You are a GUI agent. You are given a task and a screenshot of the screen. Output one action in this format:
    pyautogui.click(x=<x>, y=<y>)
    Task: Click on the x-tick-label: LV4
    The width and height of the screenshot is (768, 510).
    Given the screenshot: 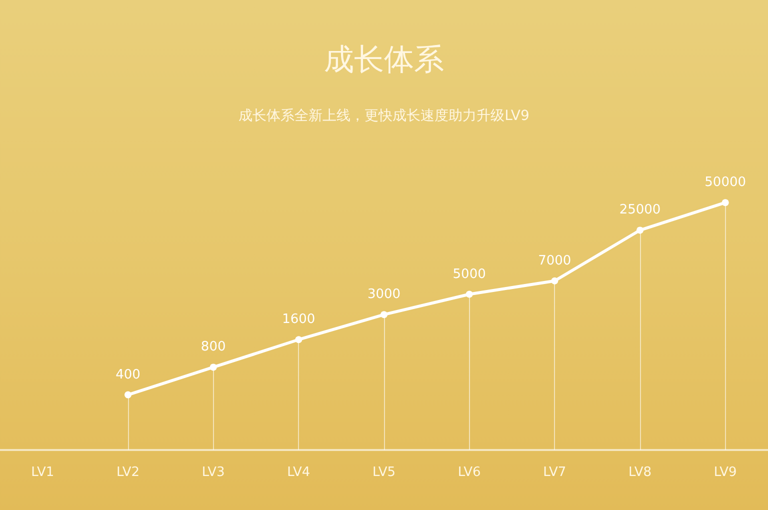 What is the action you would take?
    pyautogui.click(x=298, y=472)
    